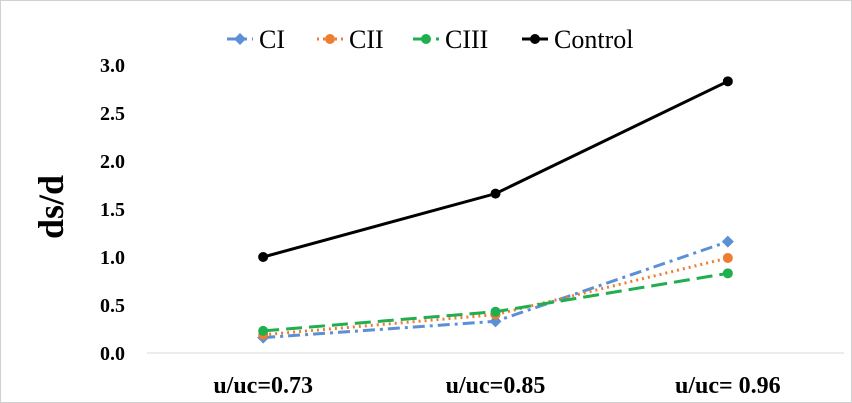  I want to click on y-axis-label: ds/d, so click(51, 207).